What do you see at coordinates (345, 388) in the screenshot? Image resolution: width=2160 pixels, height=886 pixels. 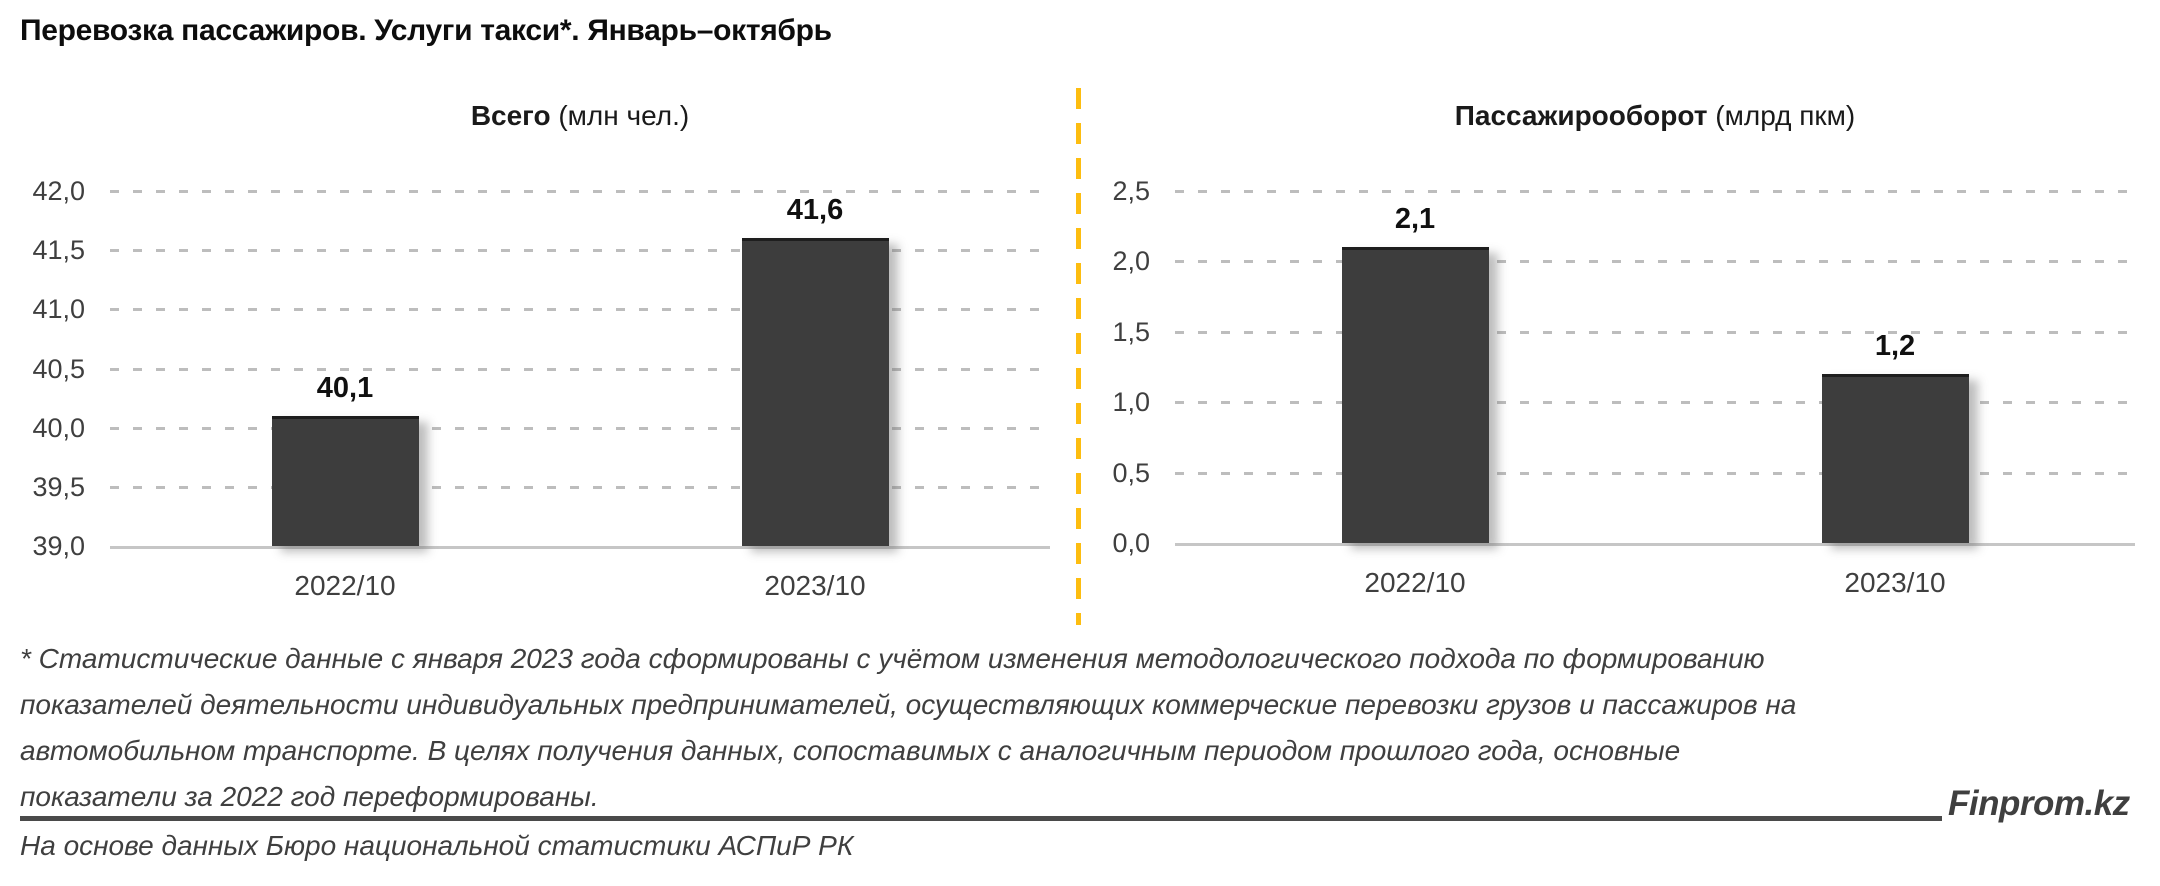 I see `bar-value-label: 40,1` at bounding box center [345, 388].